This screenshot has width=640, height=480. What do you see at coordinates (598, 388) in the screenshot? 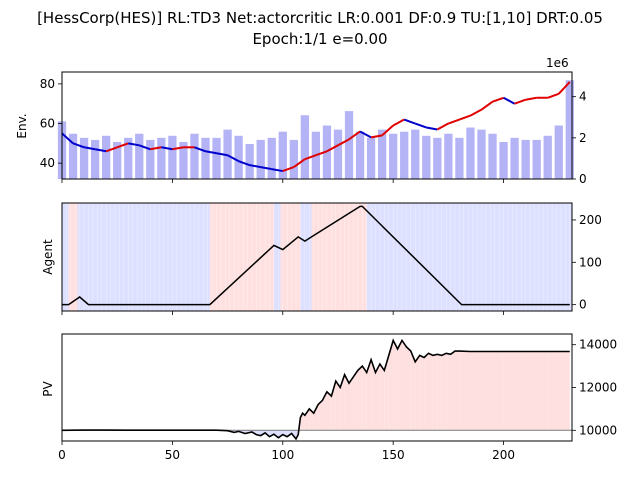
I see `pv-ytick-label: 12000` at bounding box center [598, 388].